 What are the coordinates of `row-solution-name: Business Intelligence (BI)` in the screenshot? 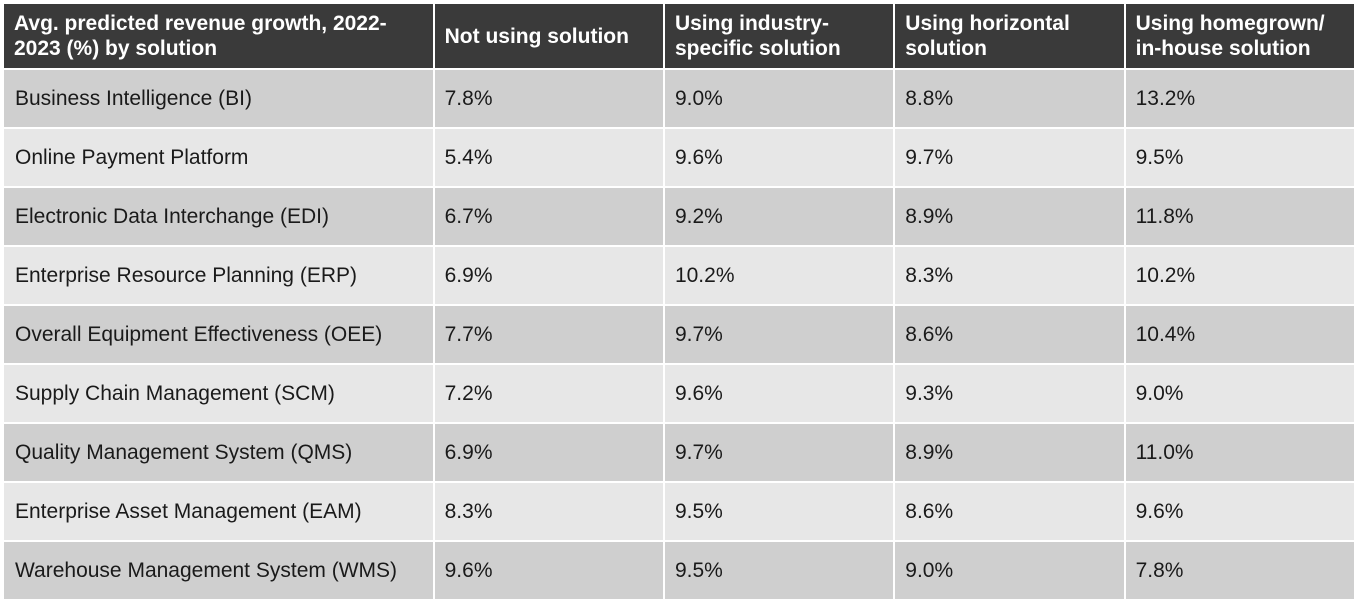 It's located at (218, 98).